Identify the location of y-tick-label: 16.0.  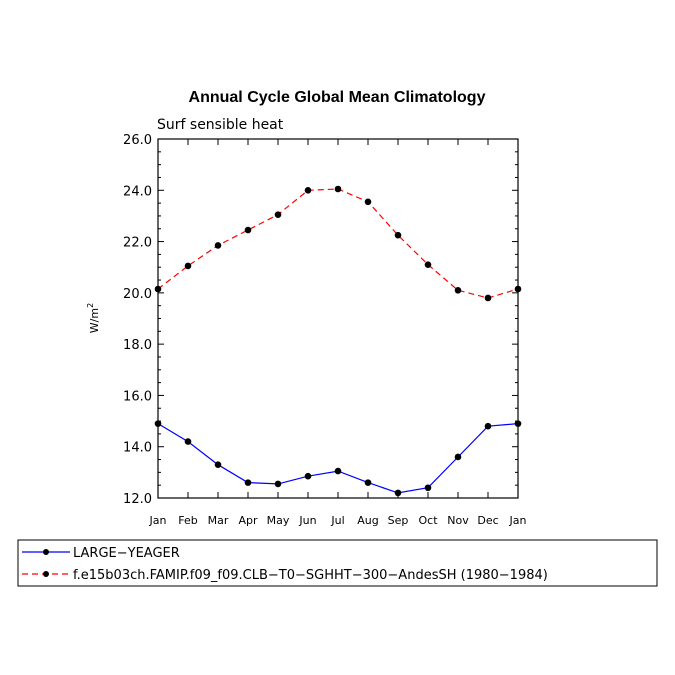
(137, 396).